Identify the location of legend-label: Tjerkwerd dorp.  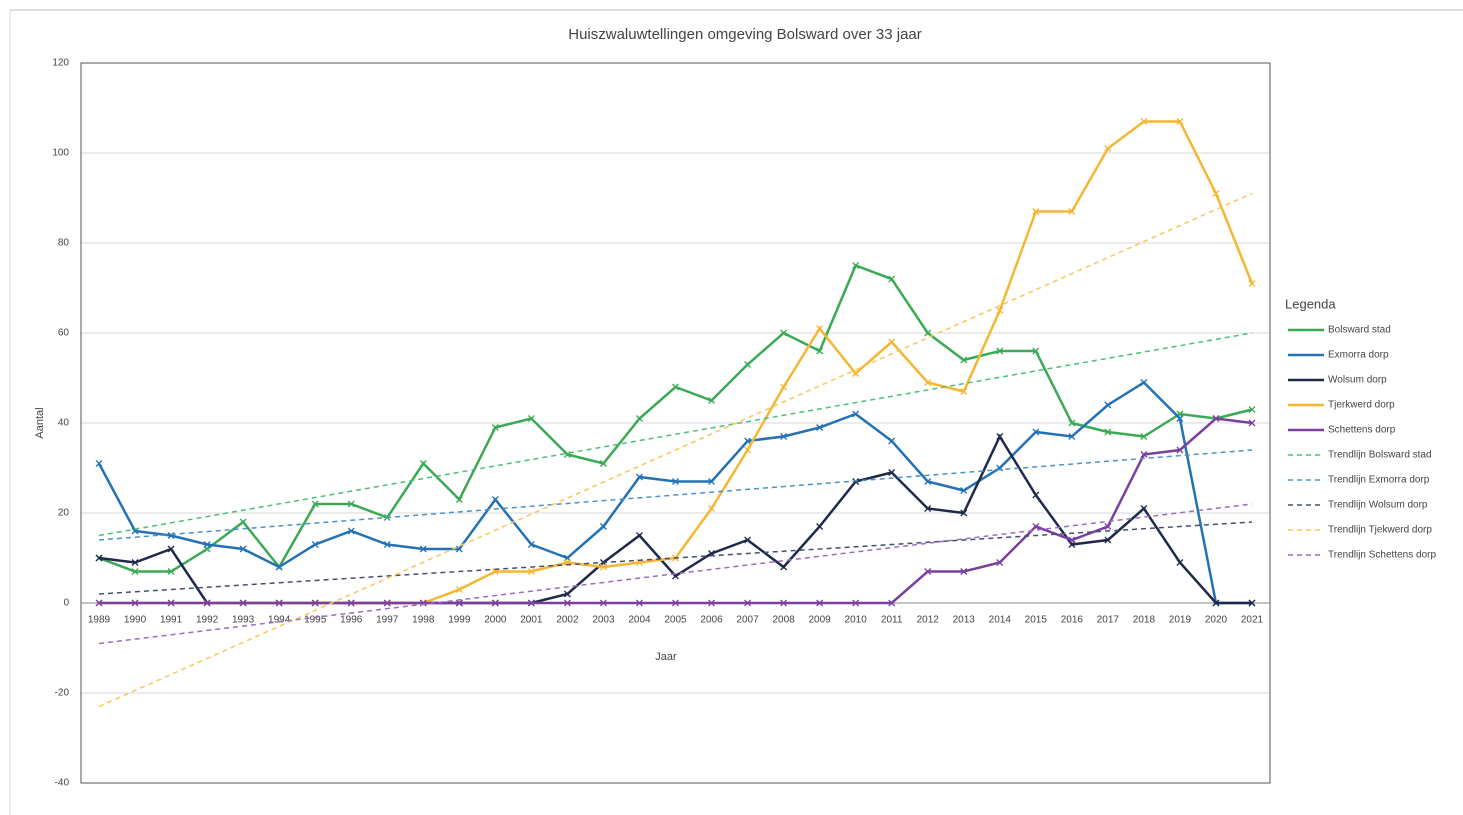
(1361, 405).